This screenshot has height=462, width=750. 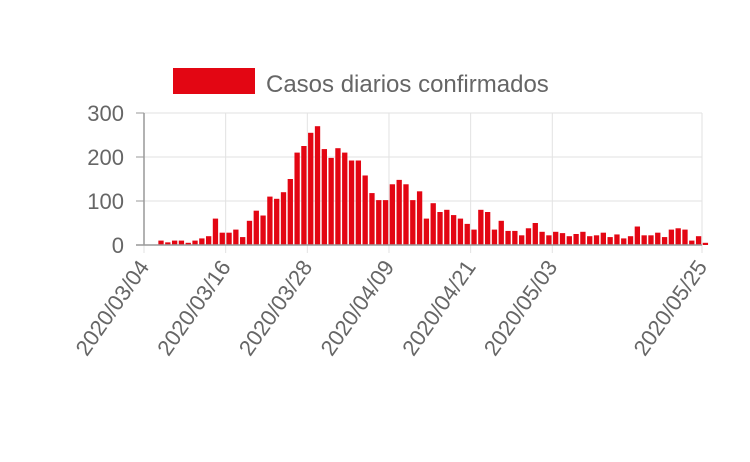 I want to click on legend-swatch, so click(x=214, y=81).